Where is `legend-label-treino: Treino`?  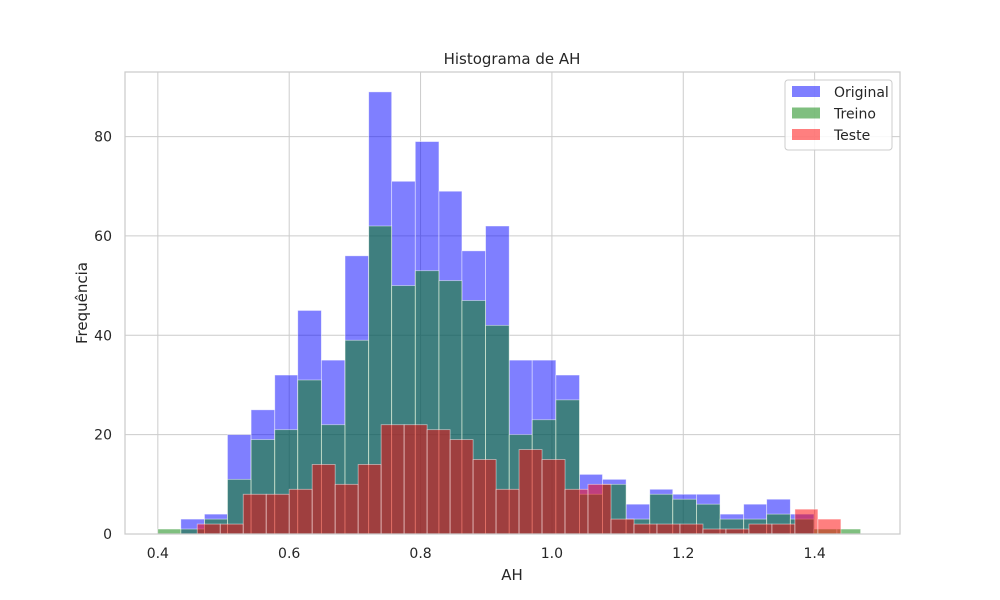
legend-label-treino: Treino is located at coordinates (854, 115).